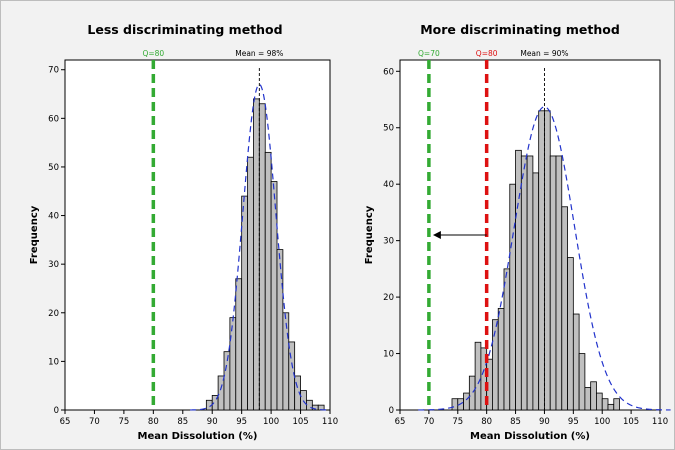 This screenshot has height=450, width=675. Describe the element at coordinates (429, 53) in the screenshot. I see `spec-limit-label: Q=70` at that location.